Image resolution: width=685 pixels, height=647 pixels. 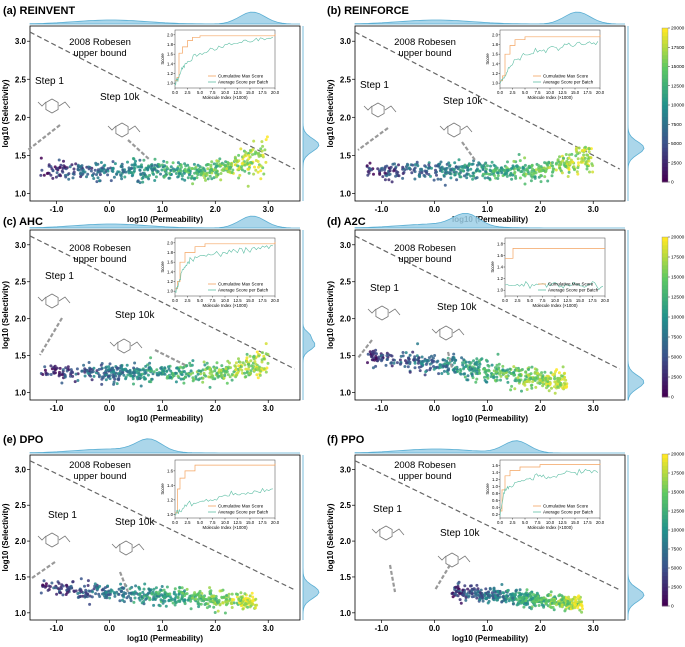 What do you see at coordinates (154, 161) in the screenshot?
I see `scatter-points` at bounding box center [154, 161].